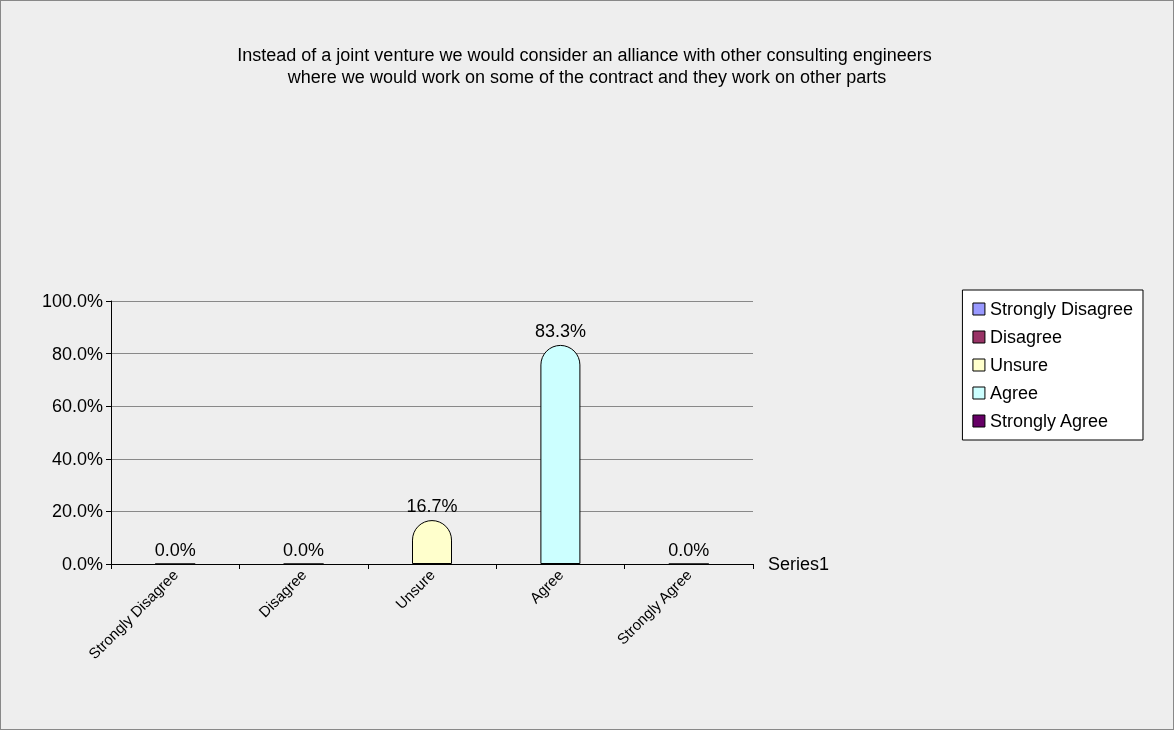 Image resolution: width=1174 pixels, height=730 pixels. What do you see at coordinates (1013, 393) in the screenshot?
I see `legend-label: Agree` at bounding box center [1013, 393].